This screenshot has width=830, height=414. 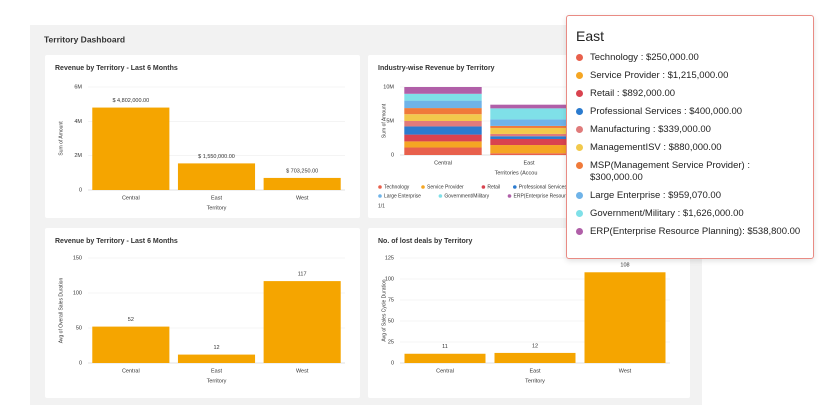 I want to click on tooltip-text: Retail : $892,000.00, so click(x=633, y=93).